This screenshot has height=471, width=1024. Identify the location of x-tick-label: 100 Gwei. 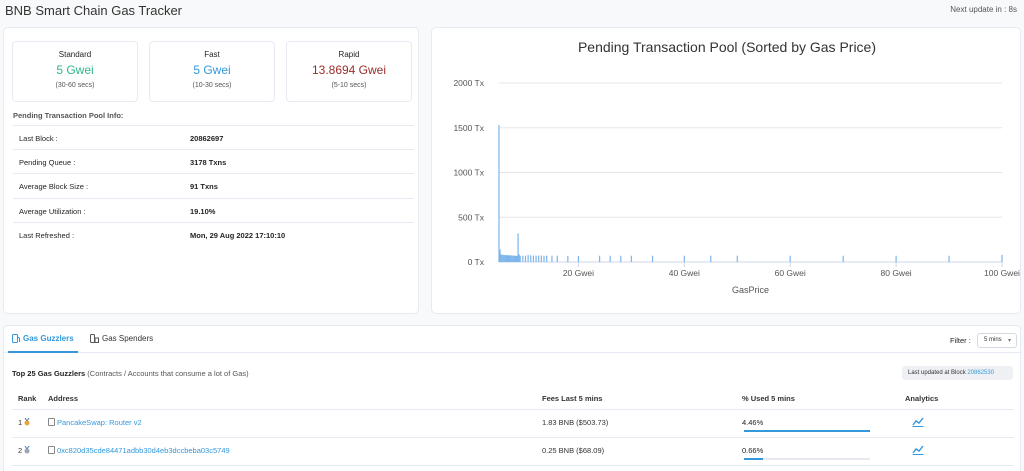
(1002, 273).